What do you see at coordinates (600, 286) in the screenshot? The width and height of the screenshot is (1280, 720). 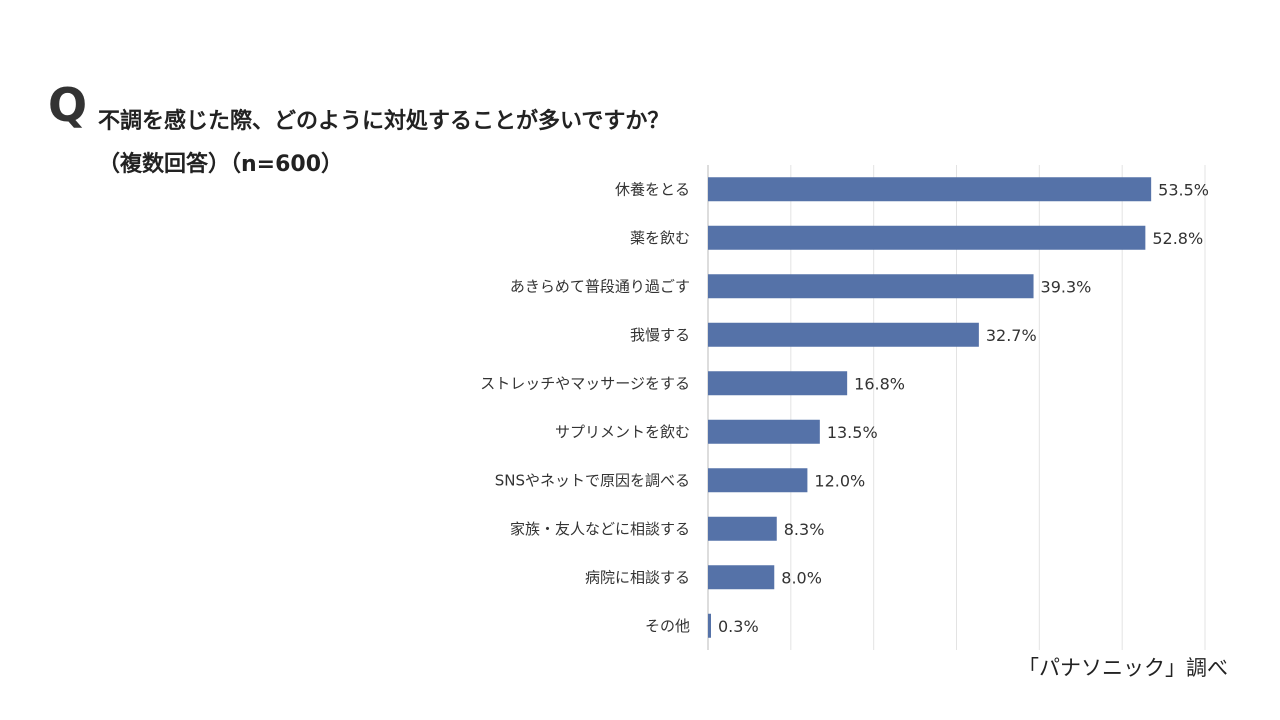 I see `category-label: あきらめて普段通り過ごす` at bounding box center [600, 286].